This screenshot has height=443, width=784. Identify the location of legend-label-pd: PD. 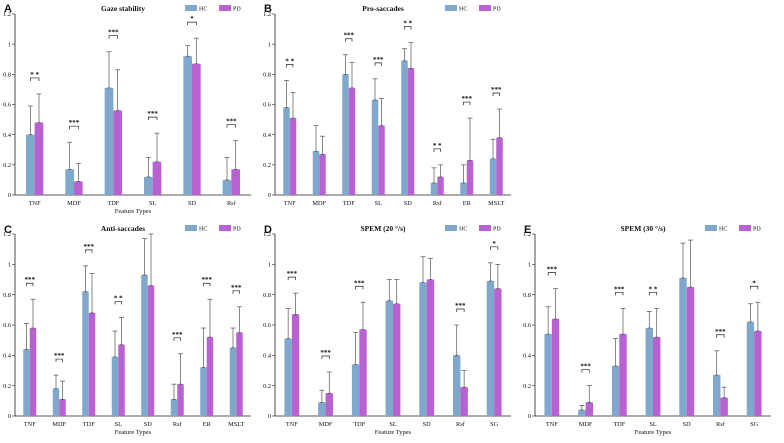
(497, 10).